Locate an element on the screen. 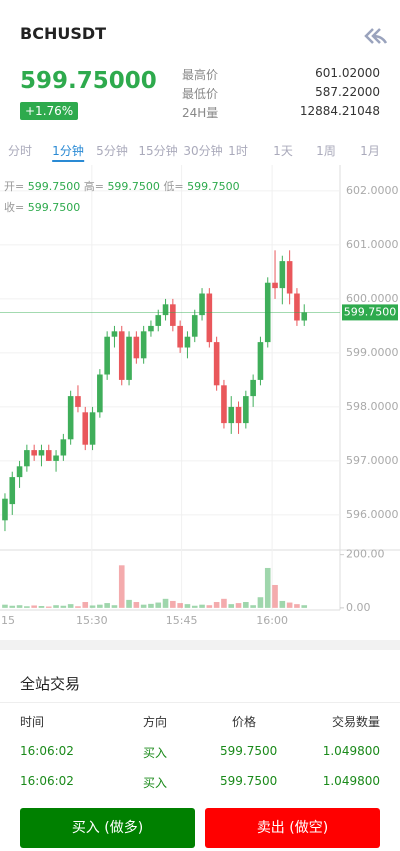  x-tick-label: 15:45 is located at coordinates (182, 620).